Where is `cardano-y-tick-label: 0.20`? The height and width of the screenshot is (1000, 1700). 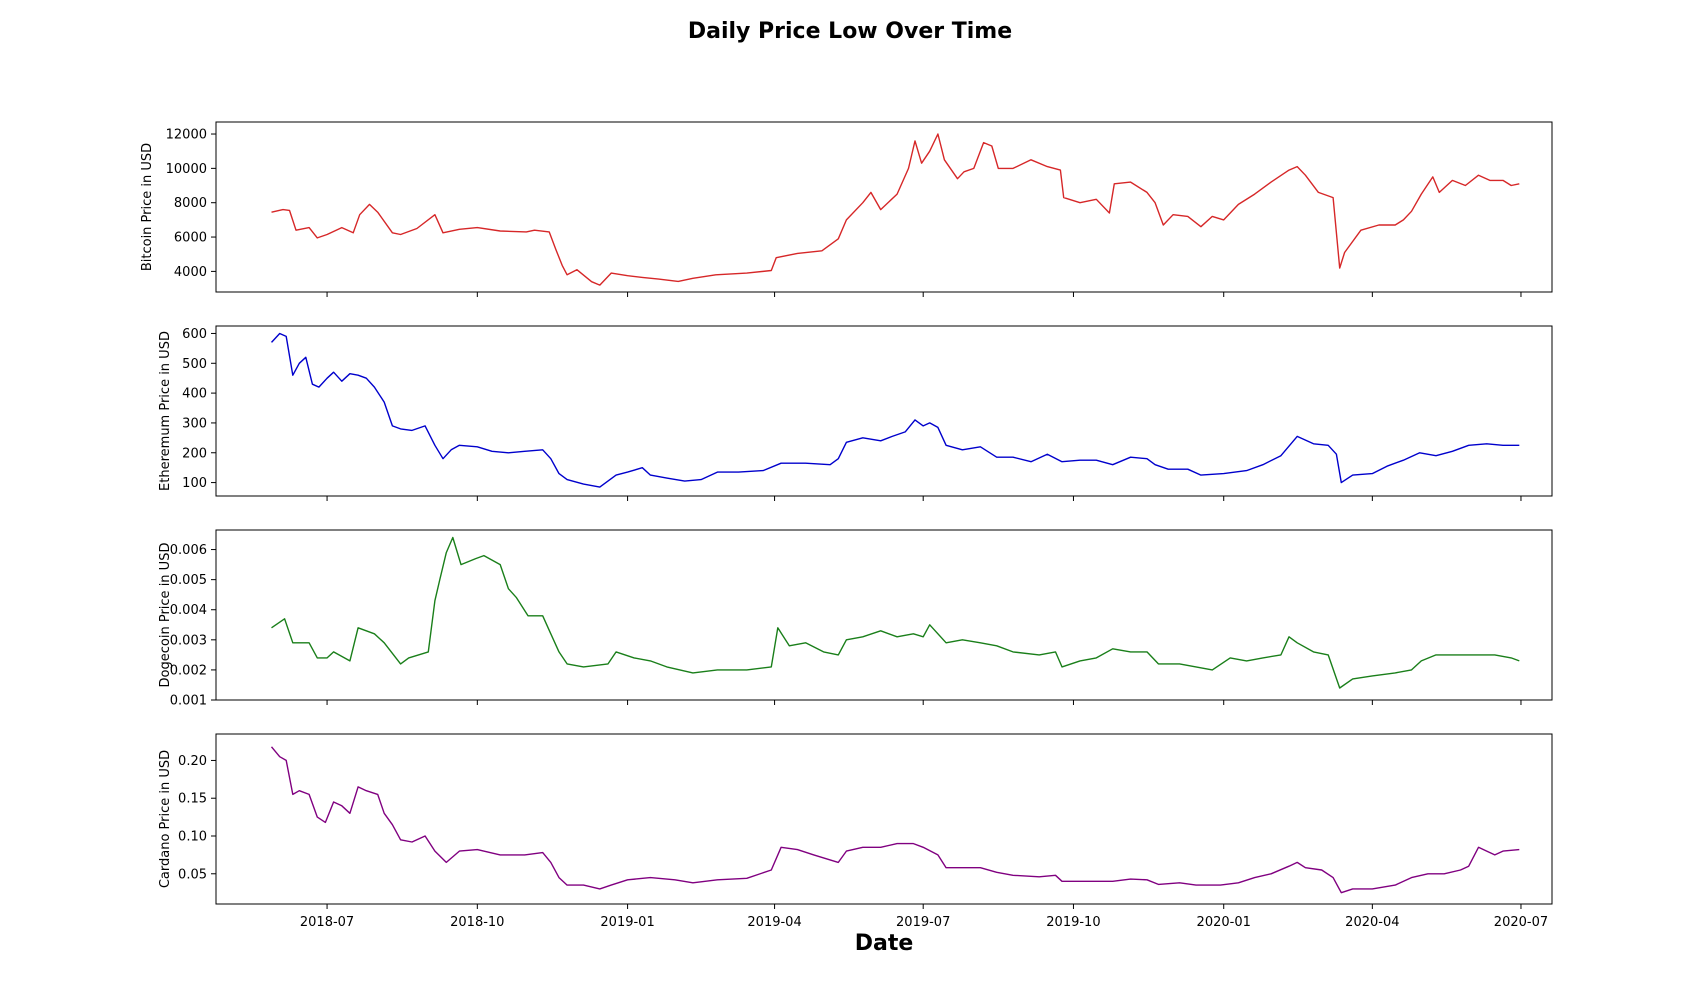
cardano-y-tick-label: 0.20 is located at coordinates (192, 761).